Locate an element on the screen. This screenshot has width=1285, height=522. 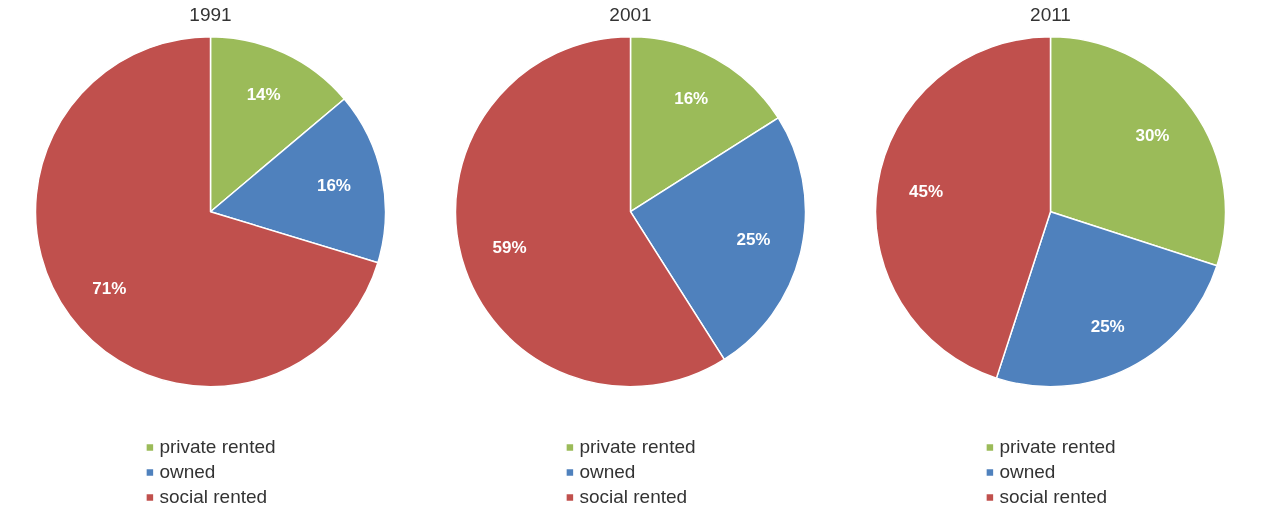
data-label: 14% is located at coordinates (263, 95).